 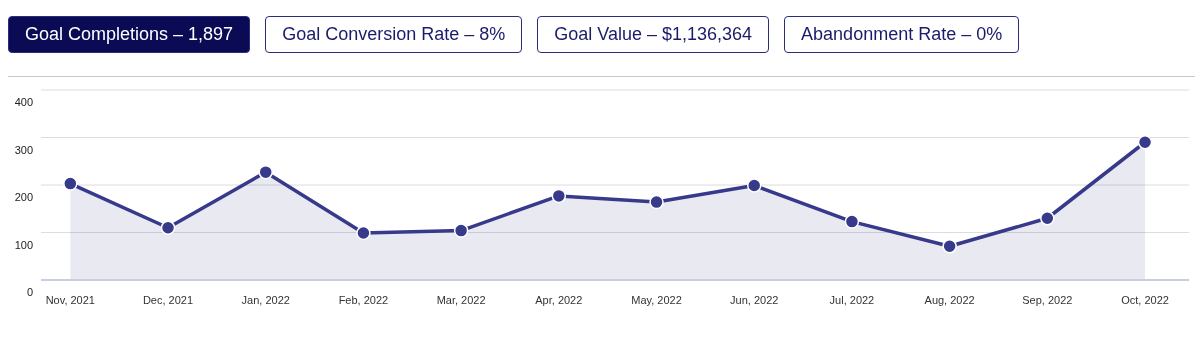 What do you see at coordinates (23, 102) in the screenshot?
I see `y-tick-label: 400` at bounding box center [23, 102].